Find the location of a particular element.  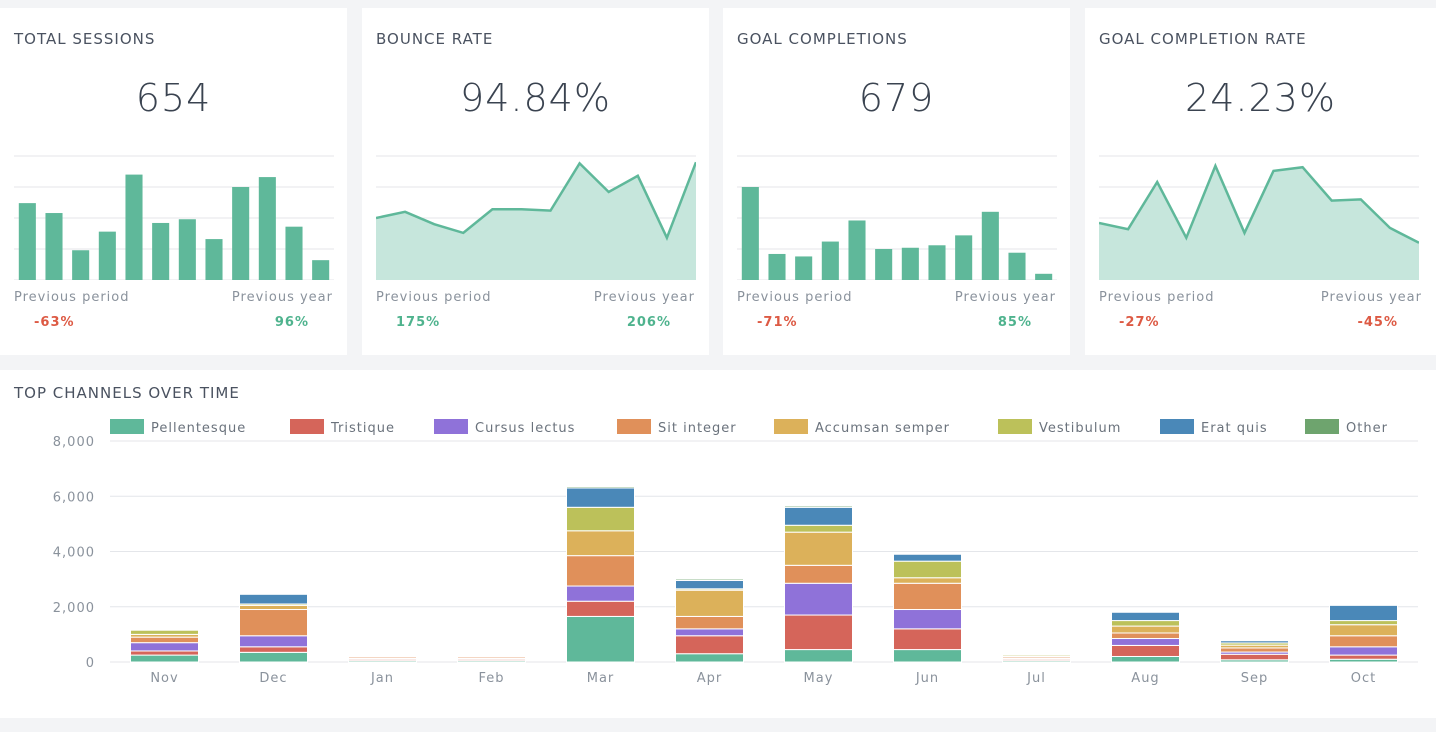

x-tick-label: Sep is located at coordinates (1255, 678).